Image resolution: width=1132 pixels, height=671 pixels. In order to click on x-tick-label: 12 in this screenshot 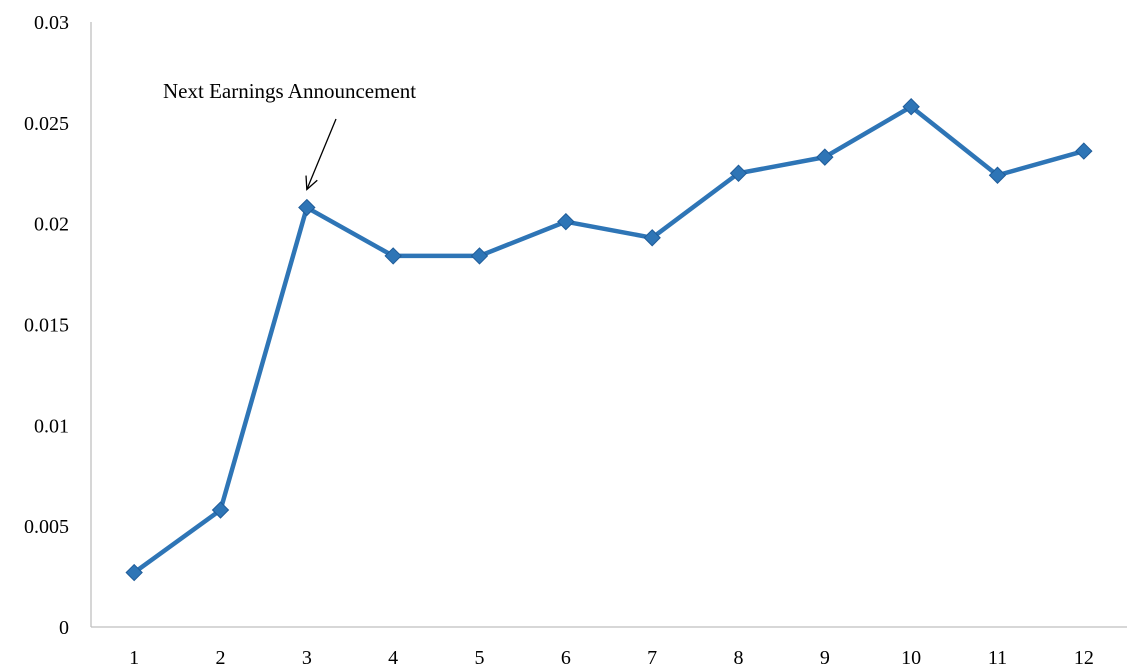, I will do `click(1084, 658)`.